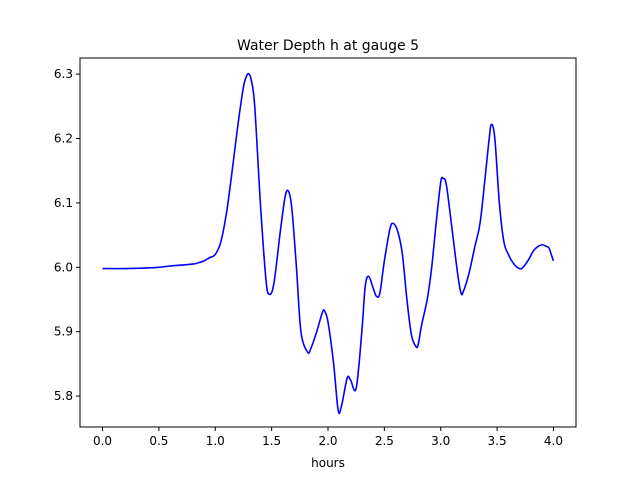 The width and height of the screenshot is (640, 480). I want to click on x-tick-label: 4.0, so click(553, 441).